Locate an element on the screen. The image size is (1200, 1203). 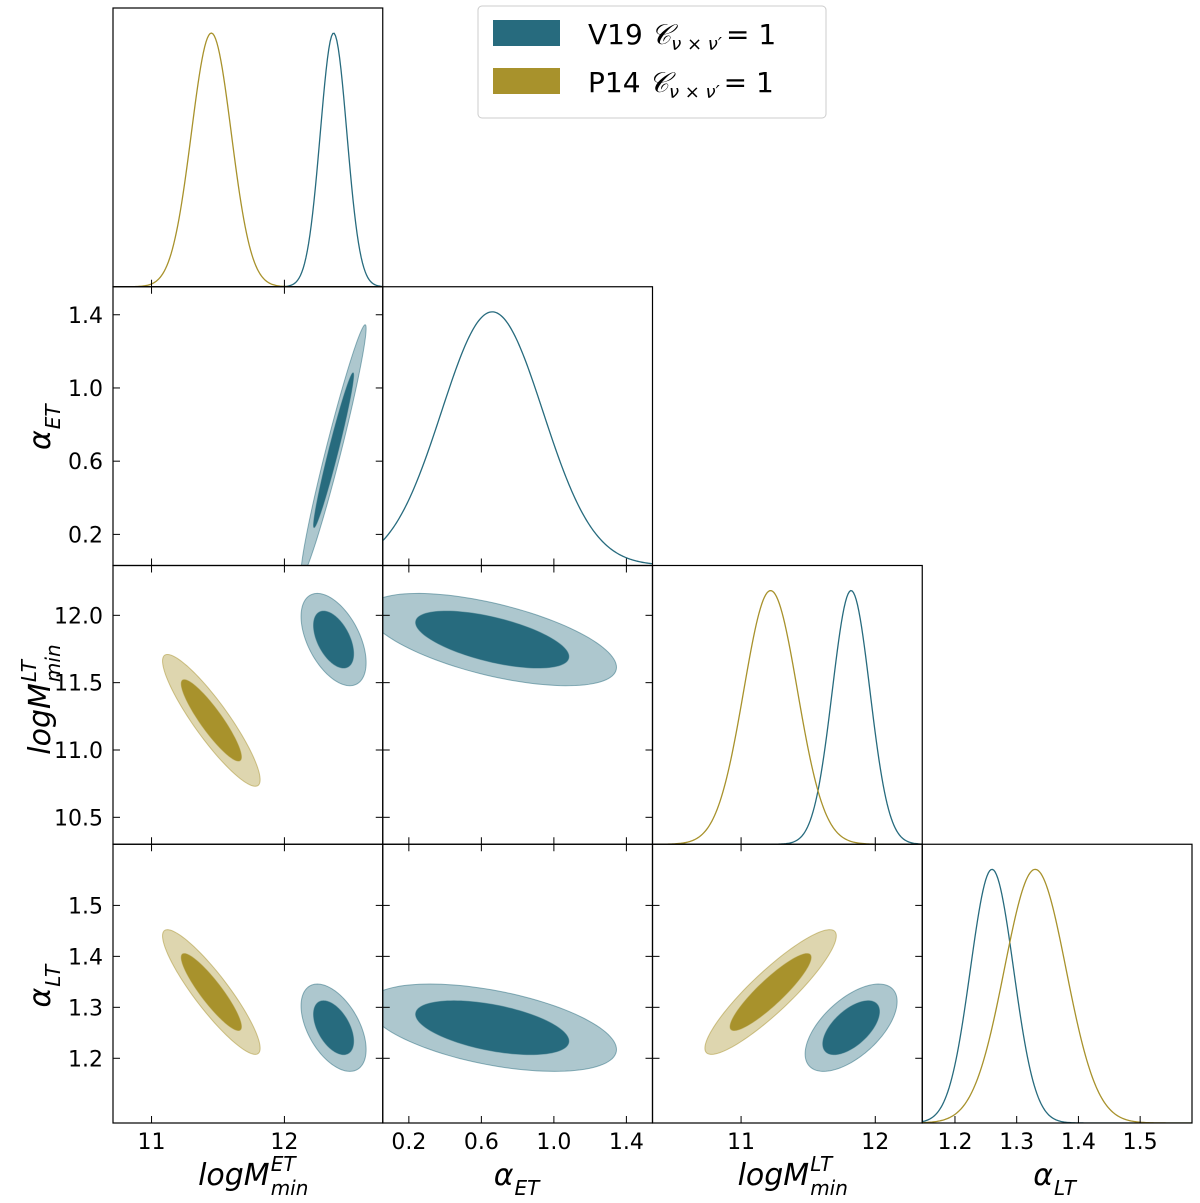
y-tick-label: 1.0 is located at coordinates (85, 389).